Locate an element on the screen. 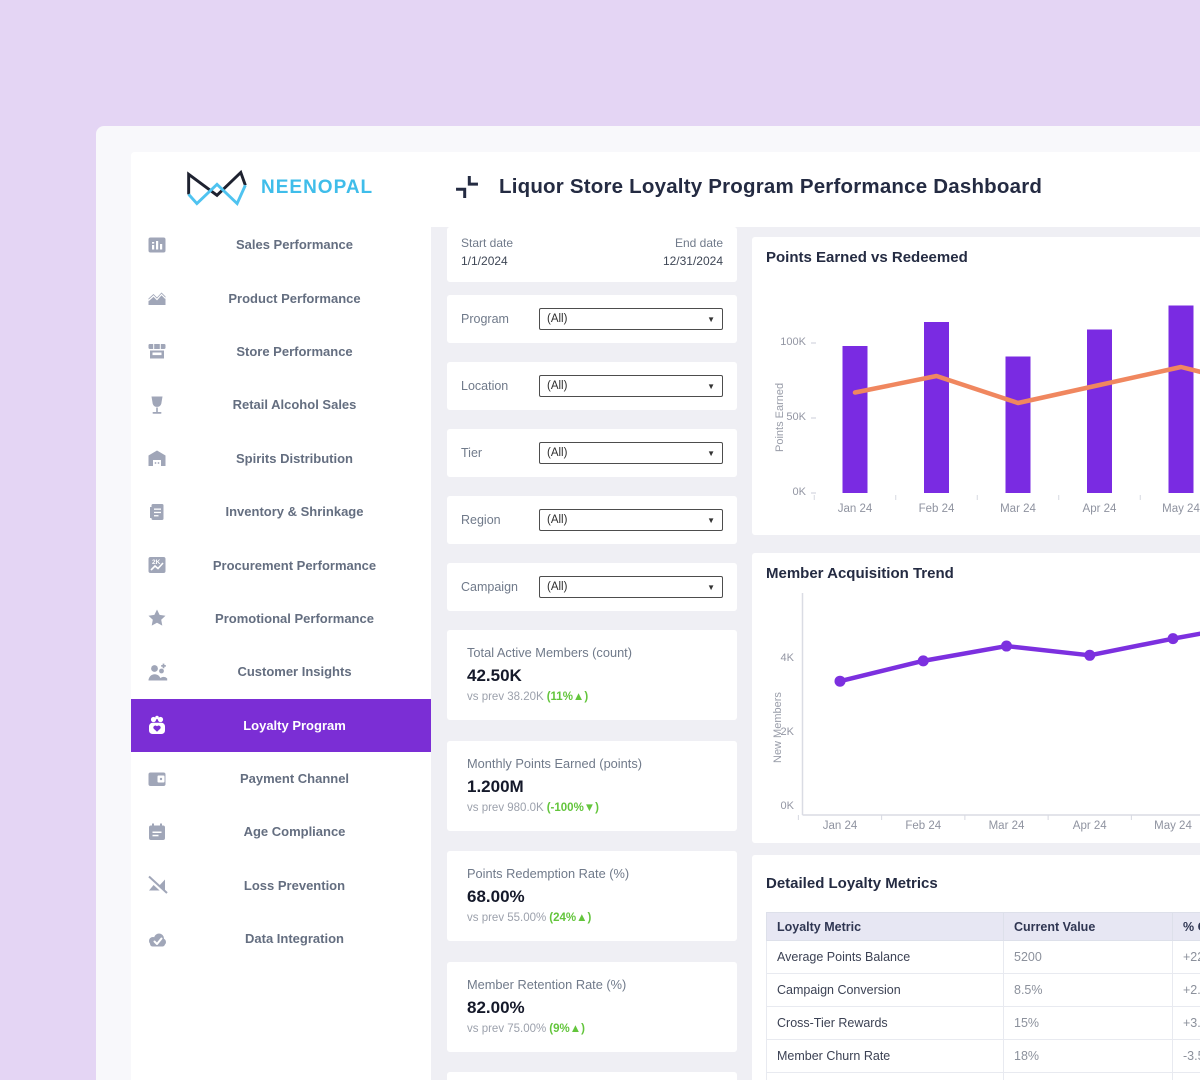  table-row: Average Points Balance 5200 +22. is located at coordinates (983, 957).